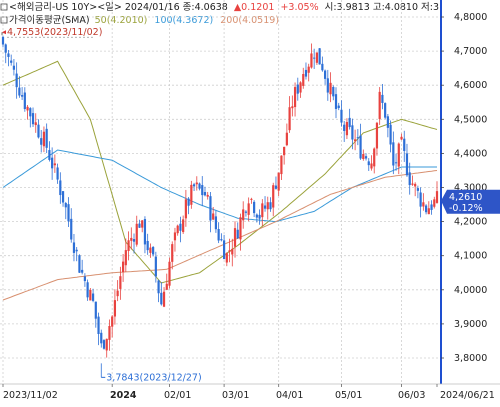 Image resolution: width=500 pixels, height=407 pixels. I want to click on x-tick-label: 2023/11/02, so click(30, 395).